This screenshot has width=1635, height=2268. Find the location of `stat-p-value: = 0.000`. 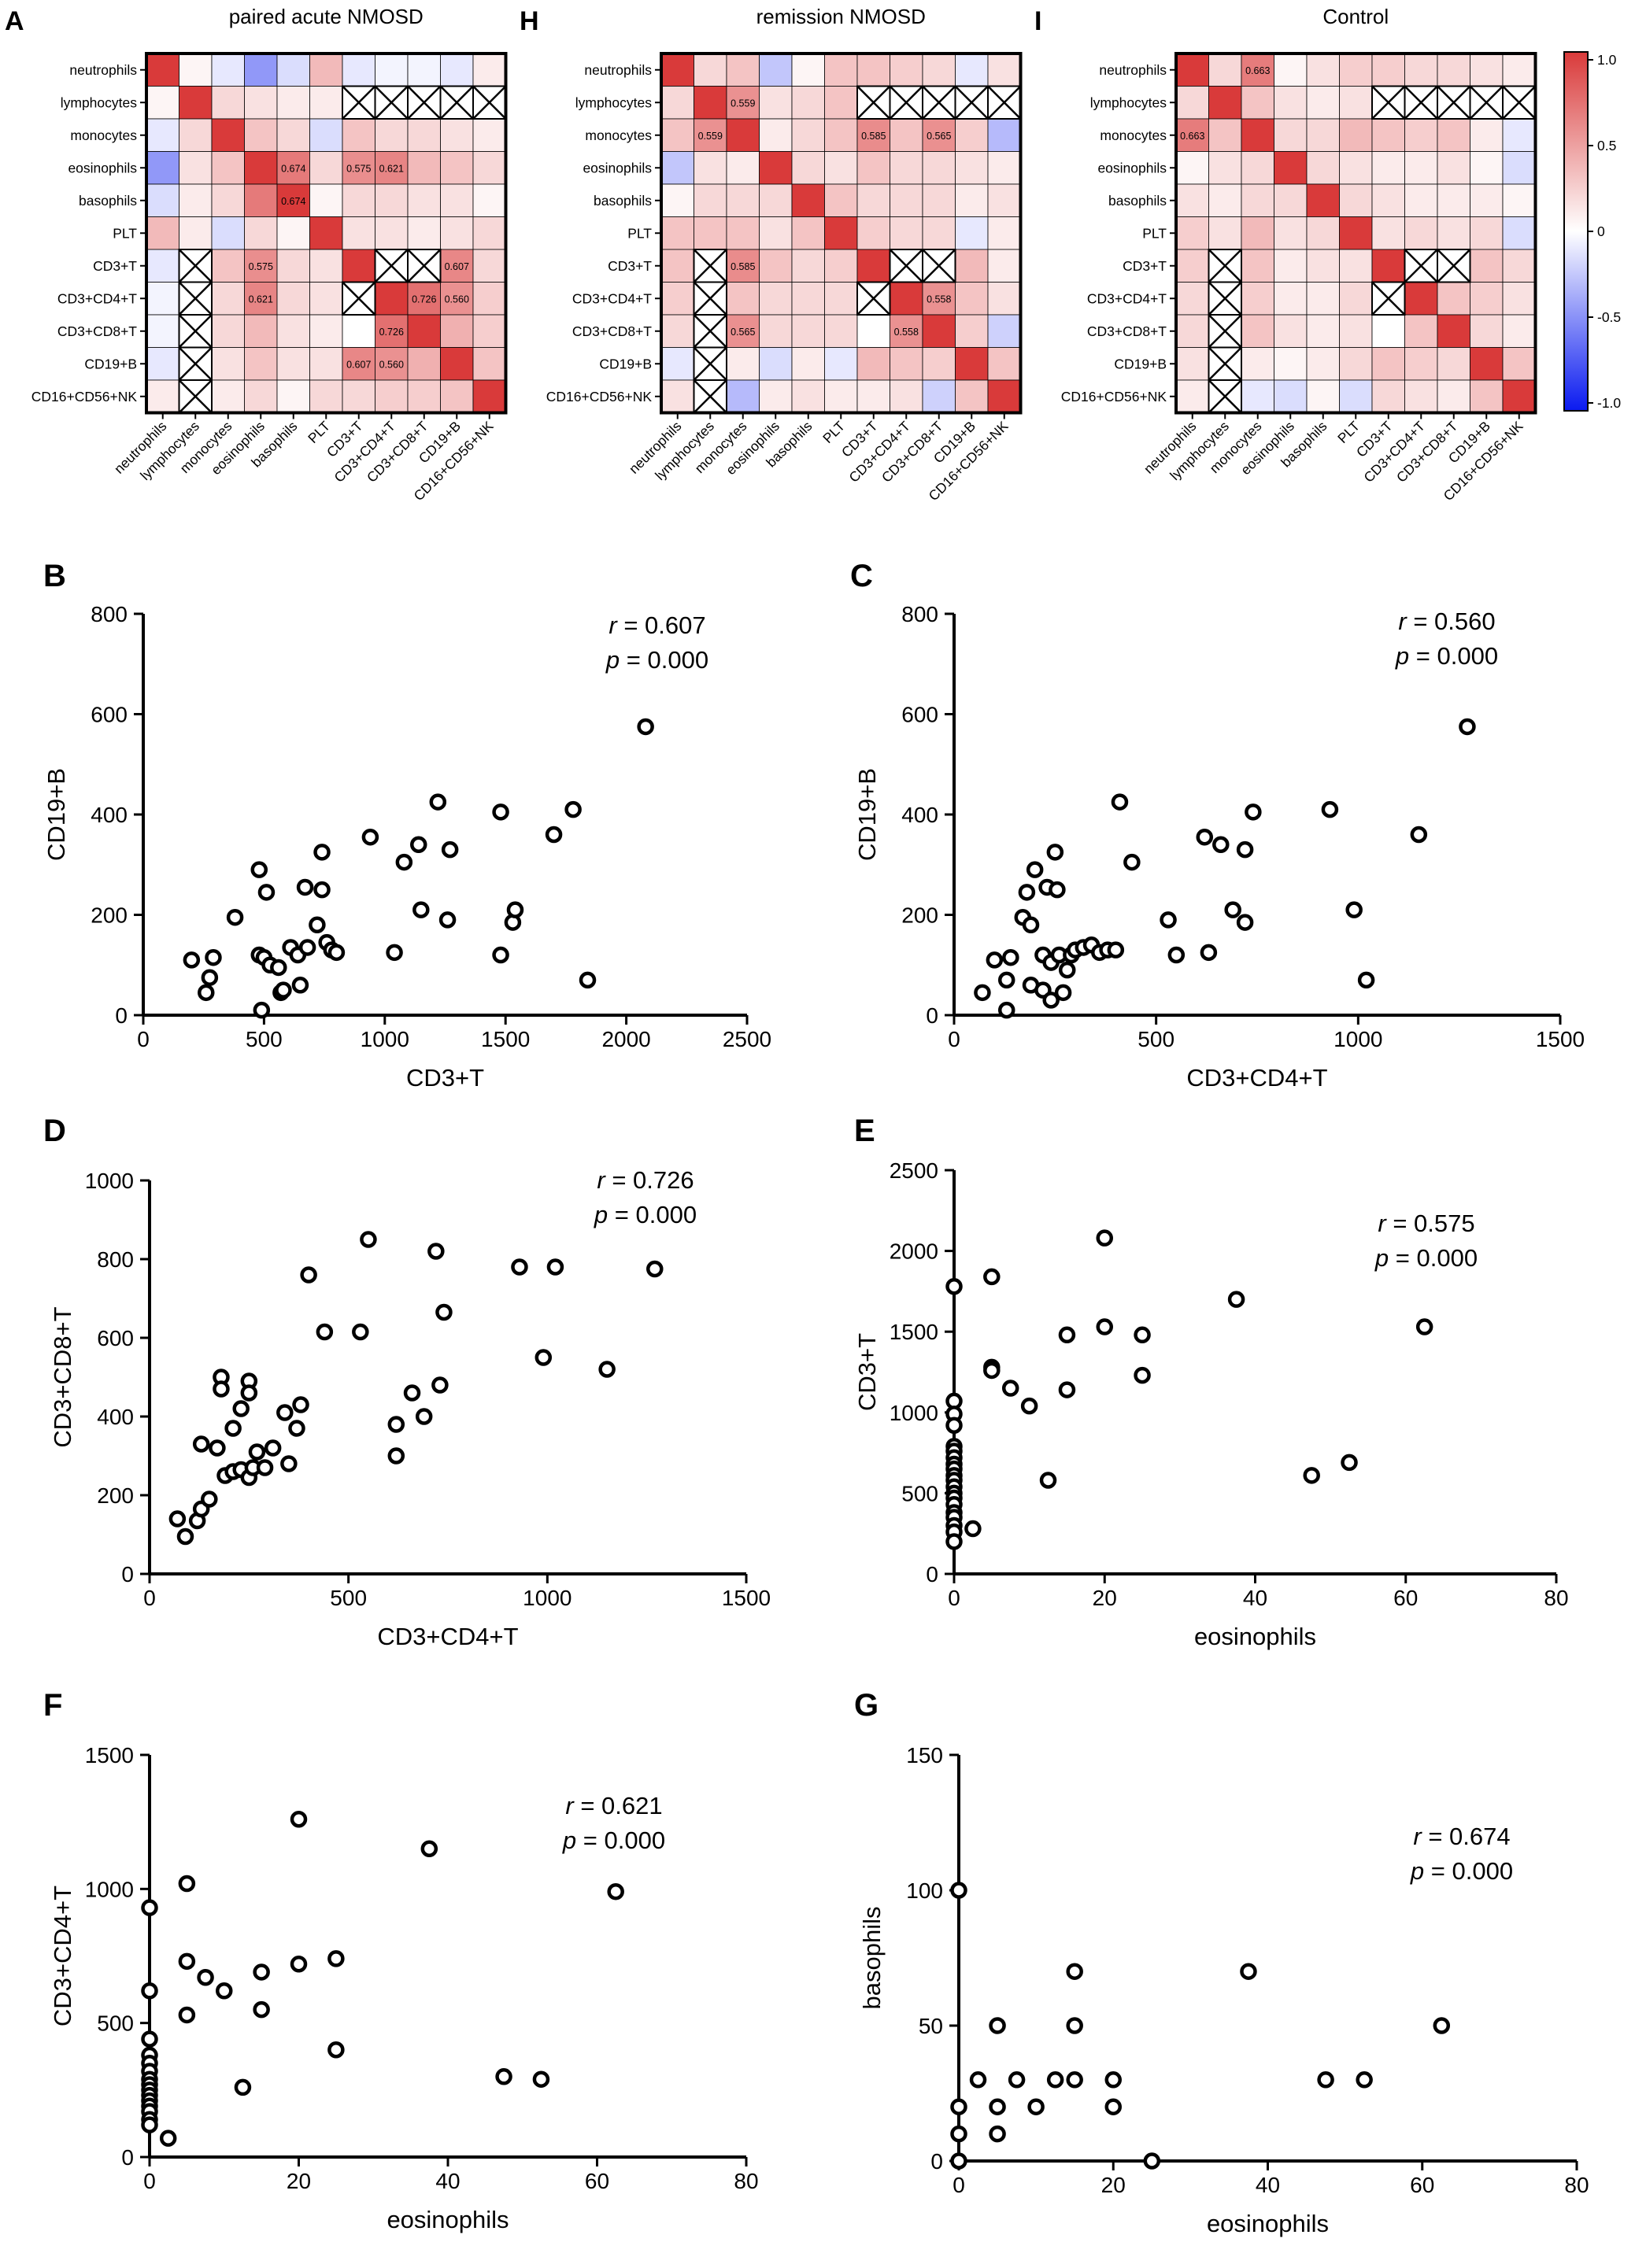

stat-p-value: = 0.000 is located at coordinates (664, 660).